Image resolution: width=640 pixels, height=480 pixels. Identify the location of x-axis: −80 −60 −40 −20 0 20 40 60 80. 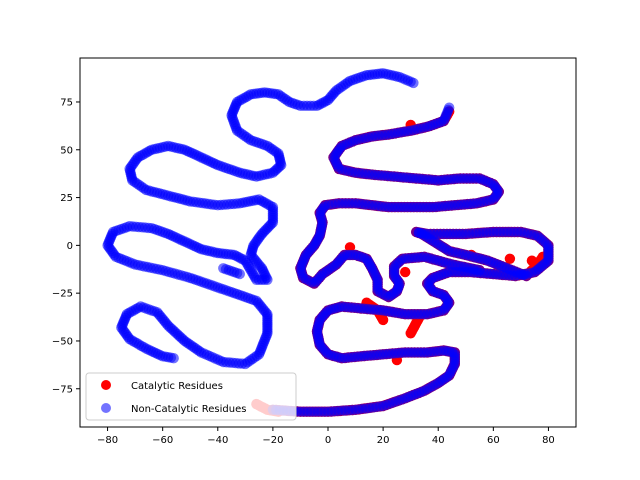
(326, 436).